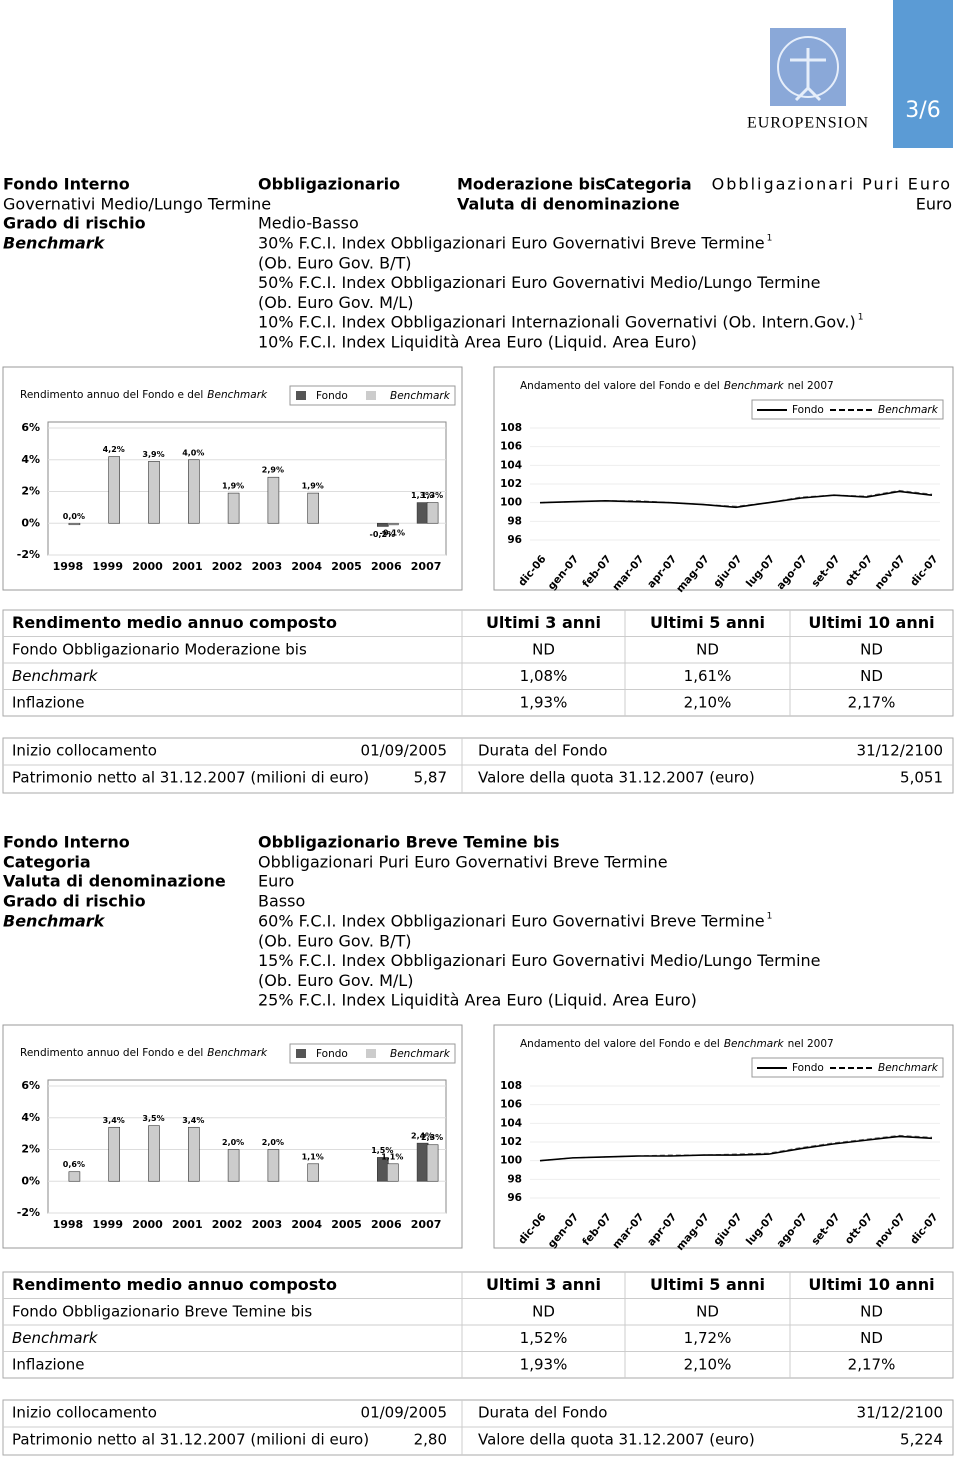 The image size is (960, 1462). Describe the element at coordinates (511, 1161) in the screenshot. I see `y-tick-label: 100` at that location.